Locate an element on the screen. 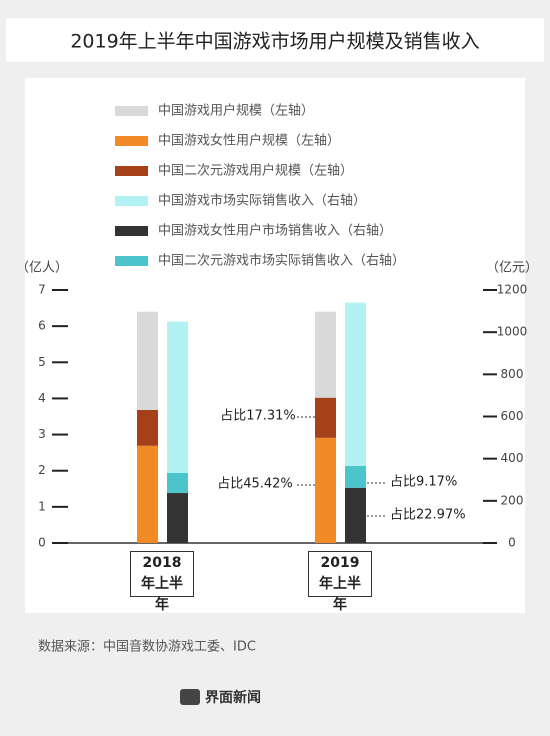 Image resolution: width=550 pixels, height=736 pixels. y-tick-label: 2 is located at coordinates (42, 470).